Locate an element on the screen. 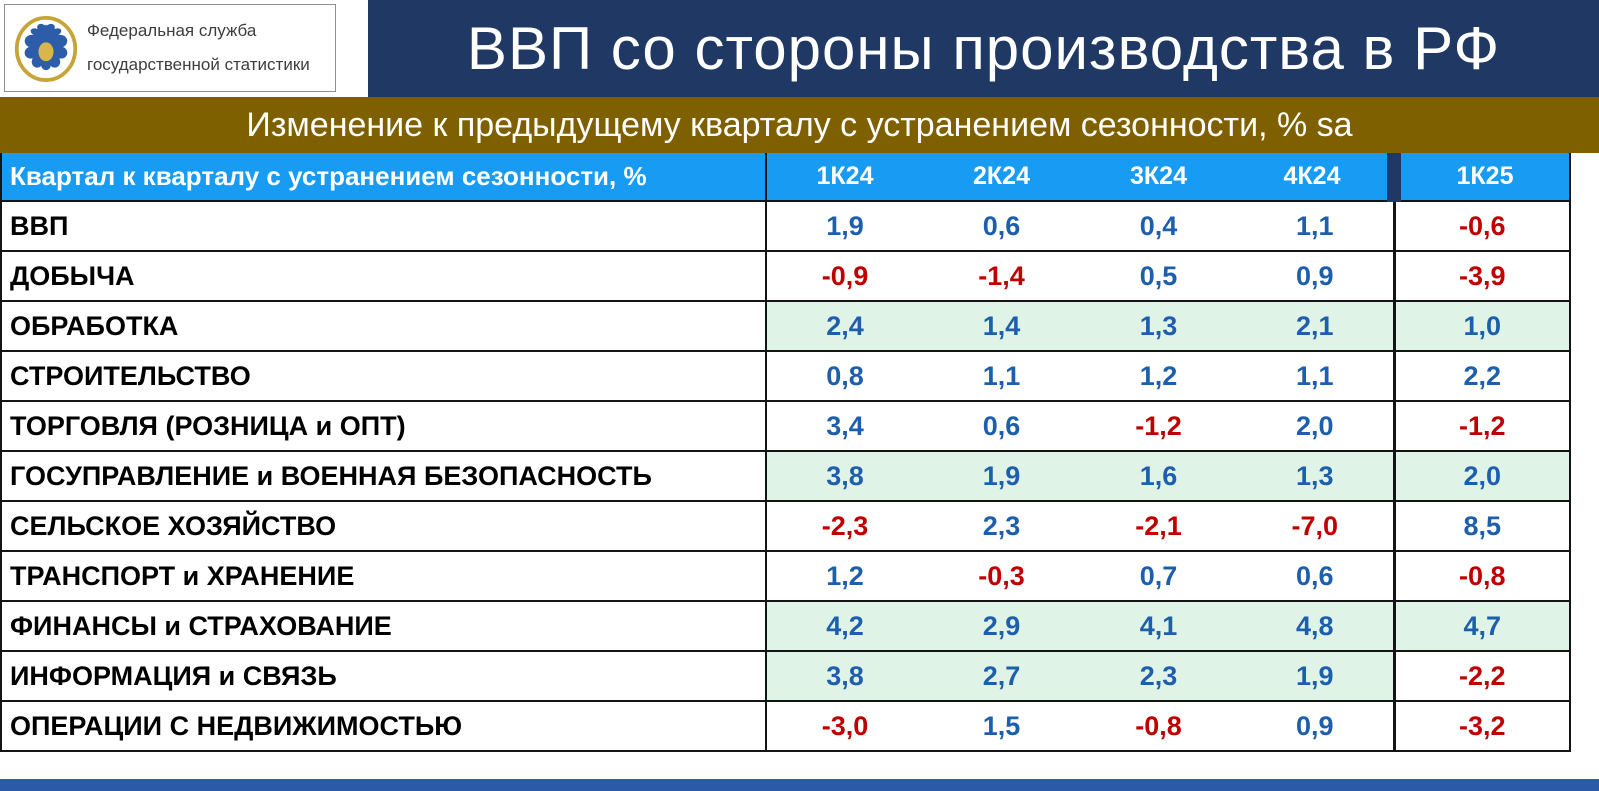 The width and height of the screenshot is (1599, 791). value-cell: 8,5 is located at coordinates (1481, 525).